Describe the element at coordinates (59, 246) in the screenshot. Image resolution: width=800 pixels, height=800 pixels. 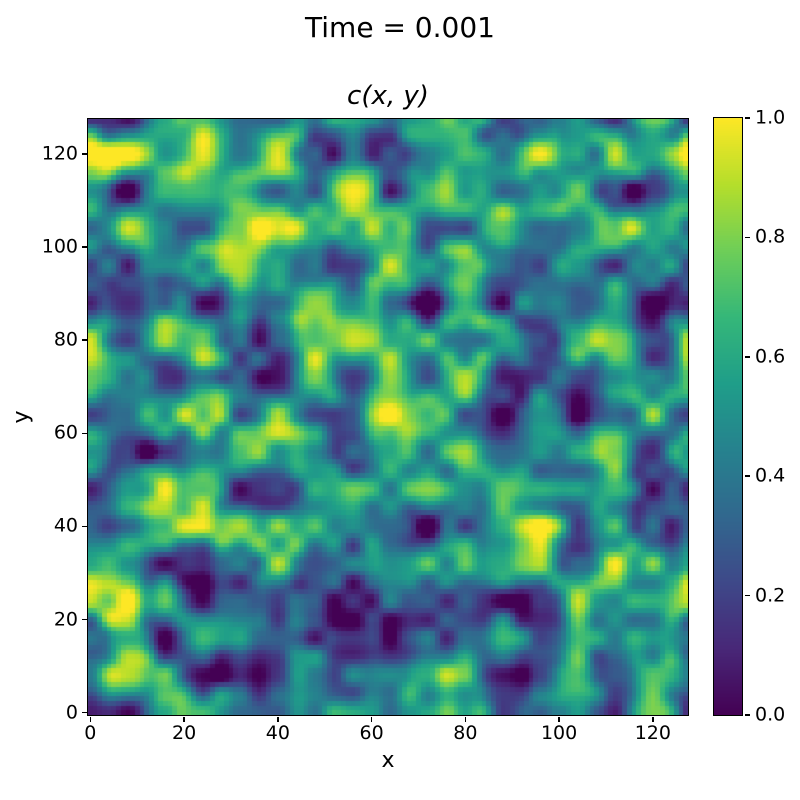
I see `y-tick-label: 100` at that location.